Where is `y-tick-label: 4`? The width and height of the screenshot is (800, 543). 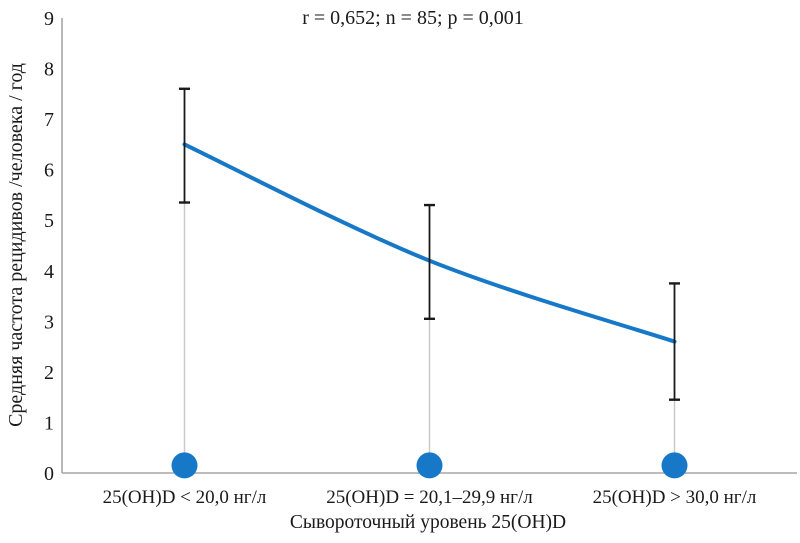
y-tick-label: 4 is located at coordinates (49, 272).